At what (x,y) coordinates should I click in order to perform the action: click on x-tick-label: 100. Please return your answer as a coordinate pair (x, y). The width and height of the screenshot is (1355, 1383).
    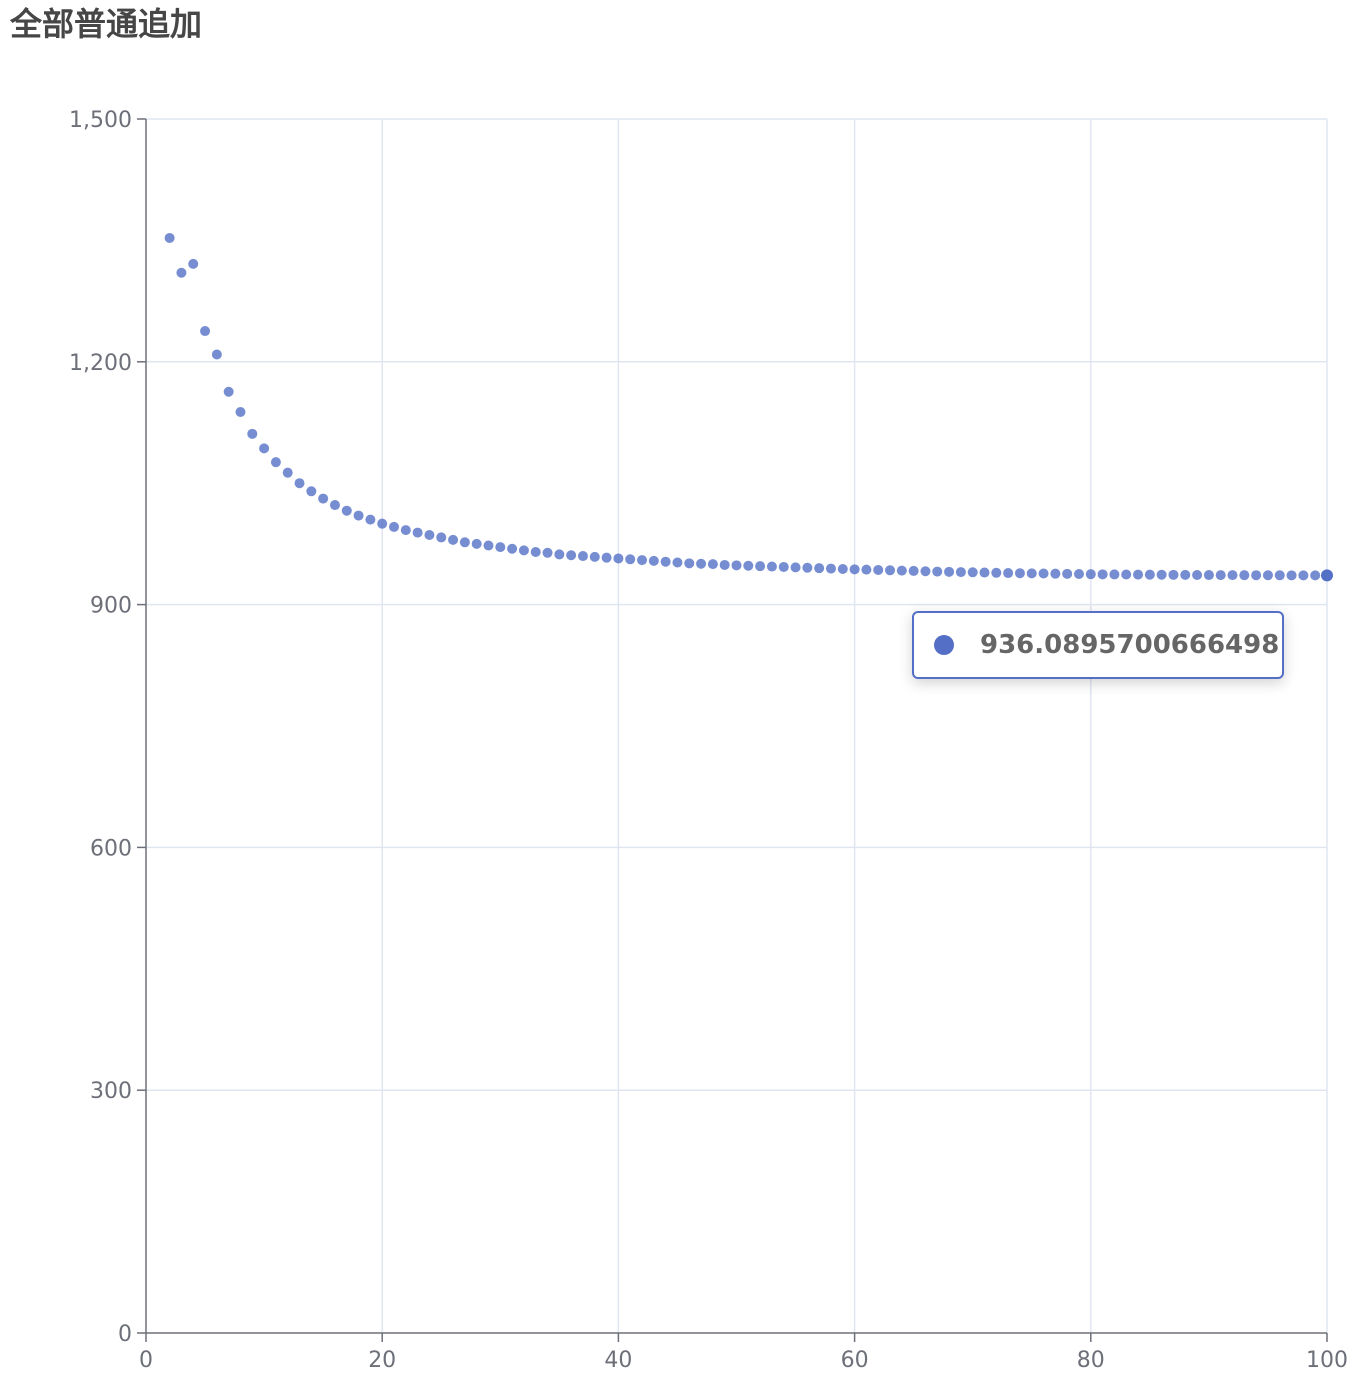
    Looking at the image, I should click on (1327, 1360).